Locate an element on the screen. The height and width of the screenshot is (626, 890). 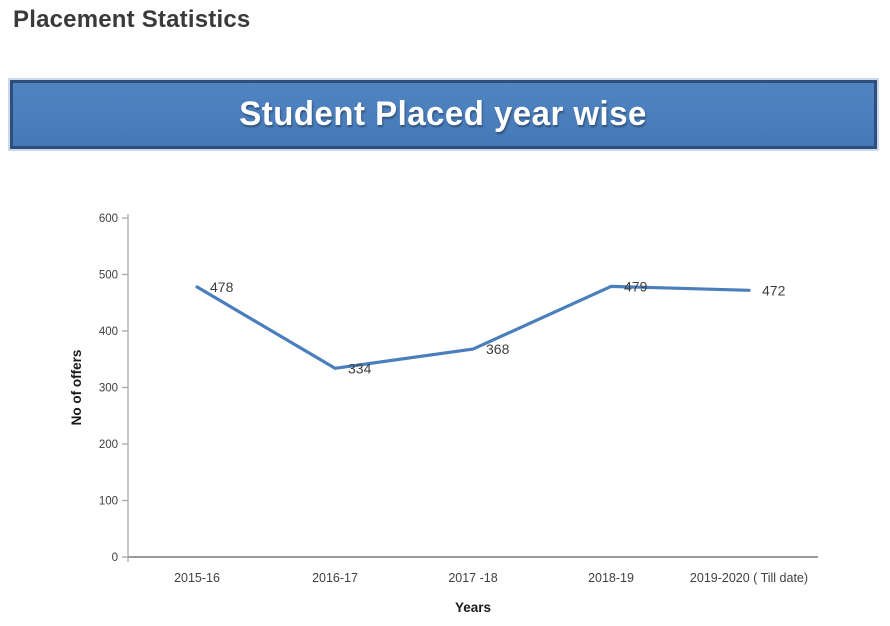
x-tick-label: 2017 -18 is located at coordinates (472, 578).